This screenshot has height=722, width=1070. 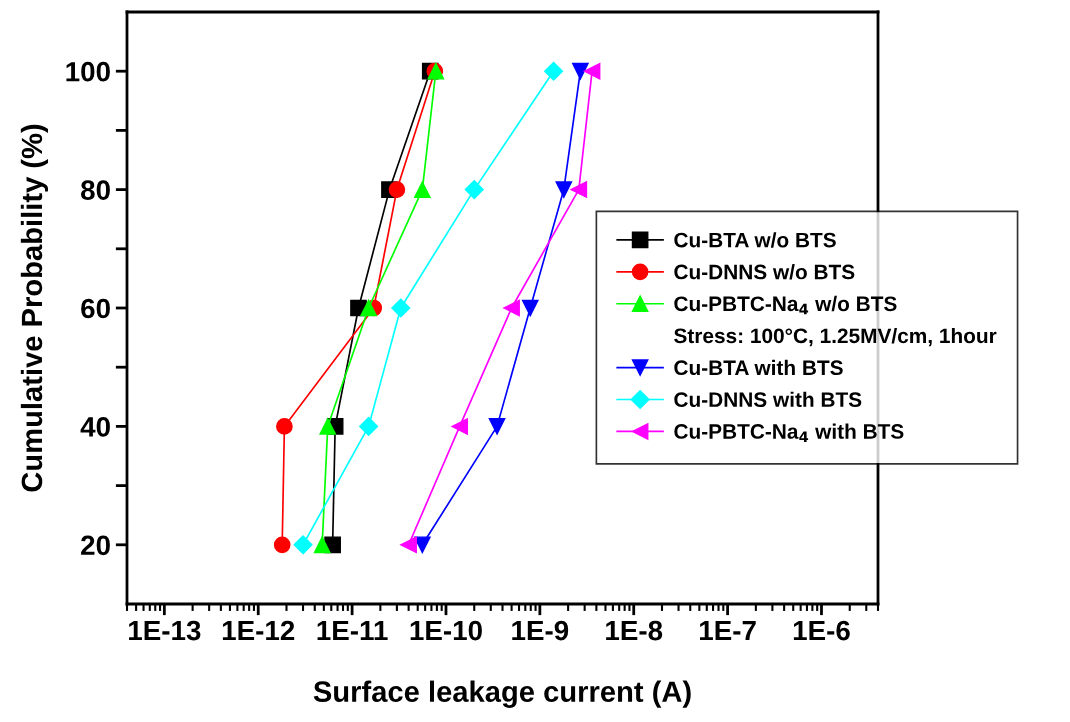 I want to click on x-tick-label: 1E-12, so click(x=258, y=630).